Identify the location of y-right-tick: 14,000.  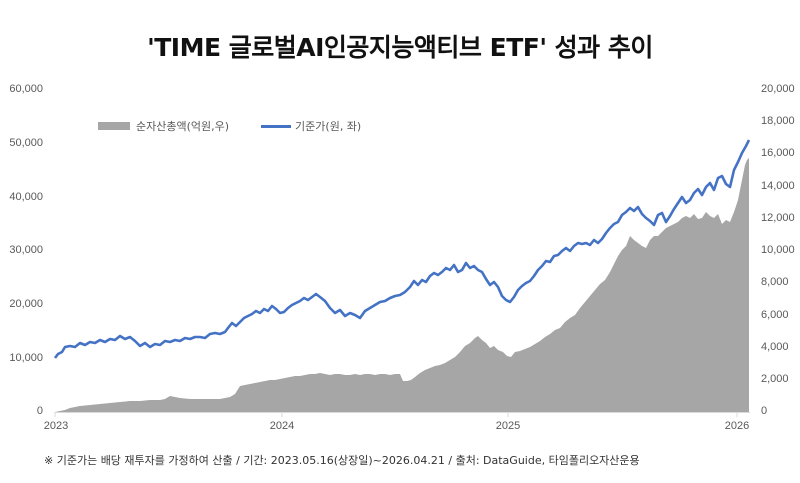
(778, 186).